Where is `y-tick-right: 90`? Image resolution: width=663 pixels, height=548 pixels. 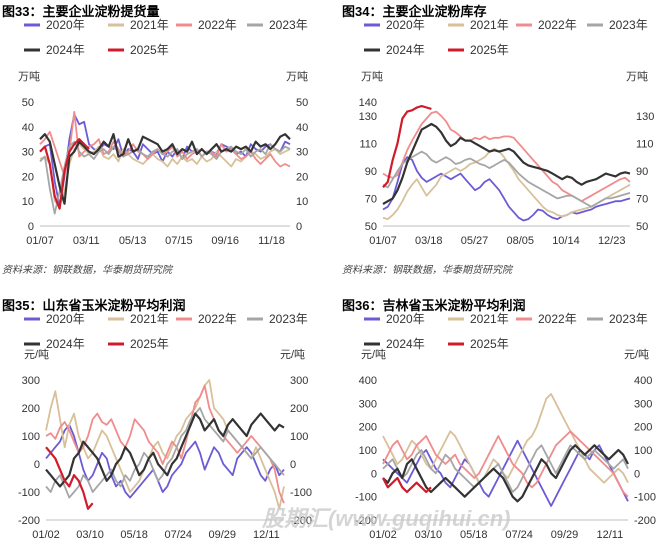 y-tick-right: 90 is located at coordinates (642, 172).